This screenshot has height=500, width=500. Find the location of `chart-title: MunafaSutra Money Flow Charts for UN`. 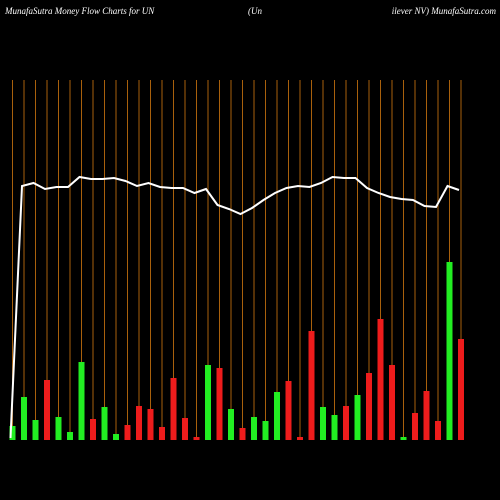

chart-title: MunafaSutra Money Flow Charts for UN is located at coordinates (79, 11).